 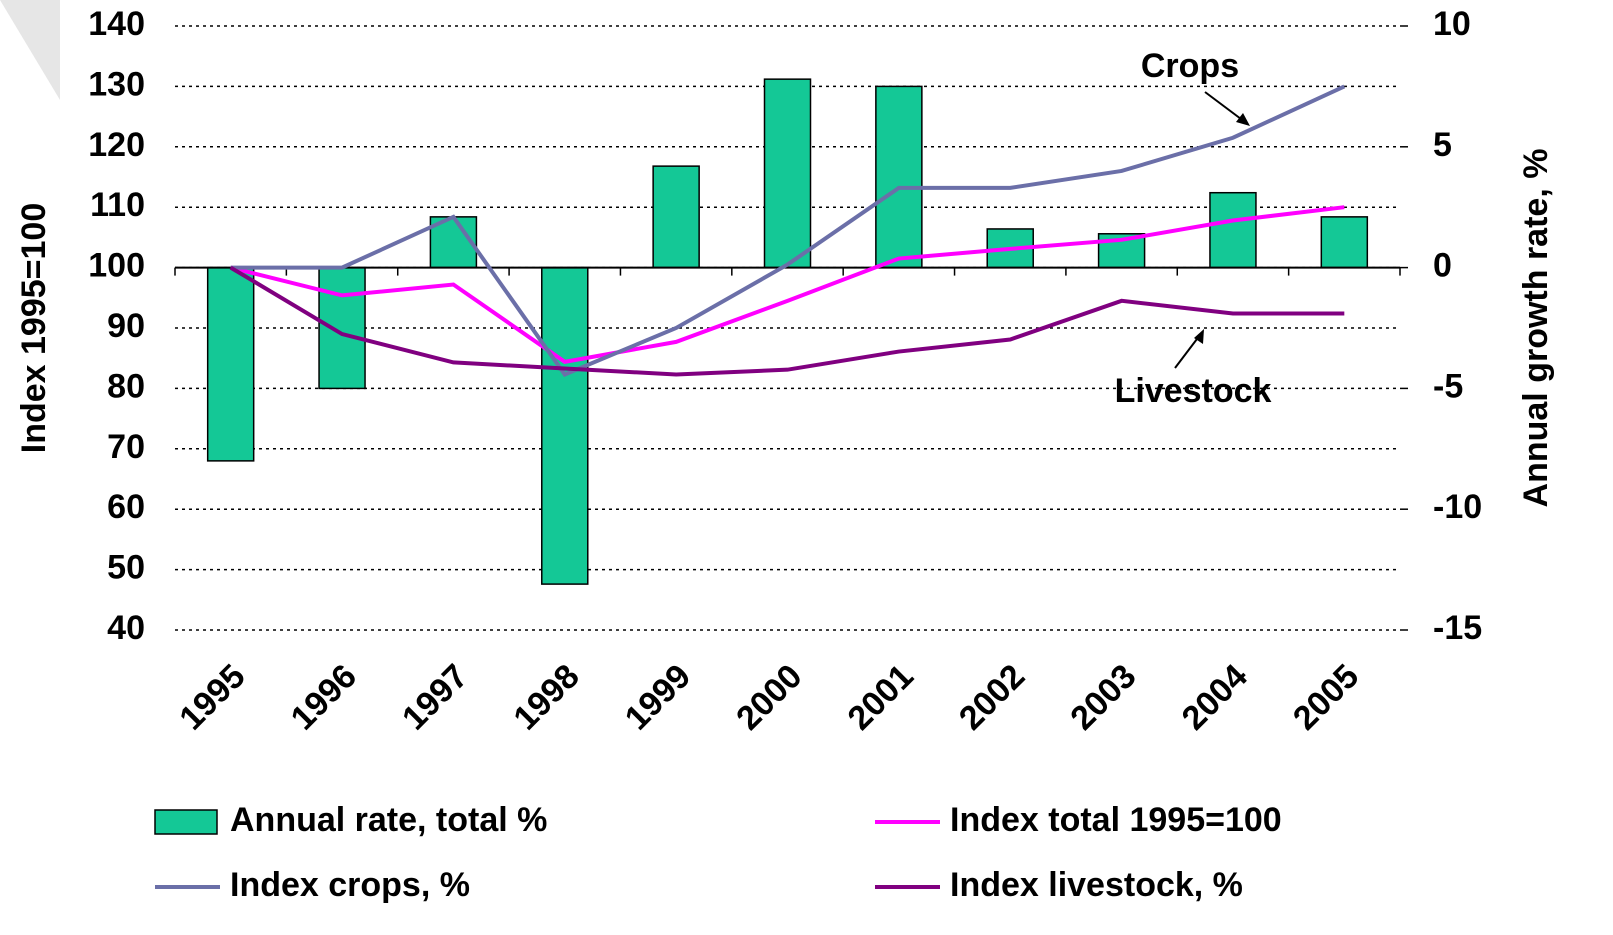 What do you see at coordinates (1457, 507) in the screenshot?
I see `y2-tick-label: -10` at bounding box center [1457, 507].